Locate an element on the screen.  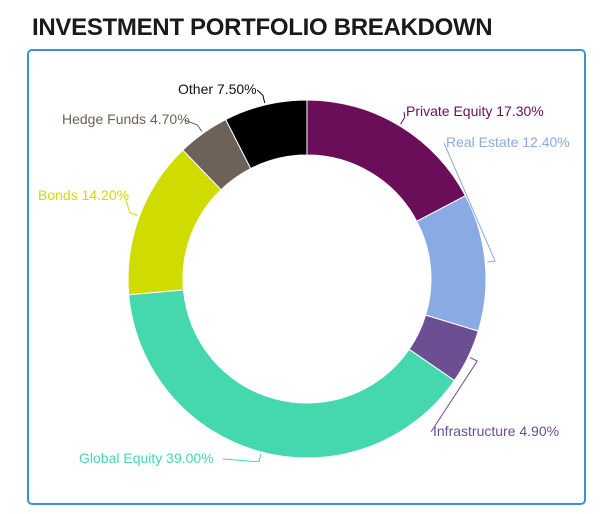
data-label-private-equity: Private Equity 17.30% is located at coordinates (475, 111).